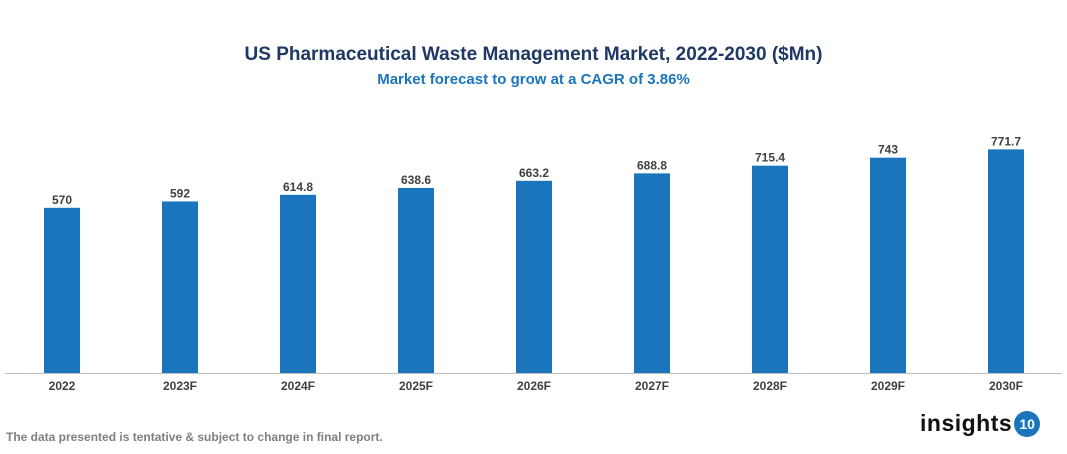 The height and width of the screenshot is (454, 1067). What do you see at coordinates (62, 386) in the screenshot?
I see `x-tick-label: 2022` at bounding box center [62, 386].